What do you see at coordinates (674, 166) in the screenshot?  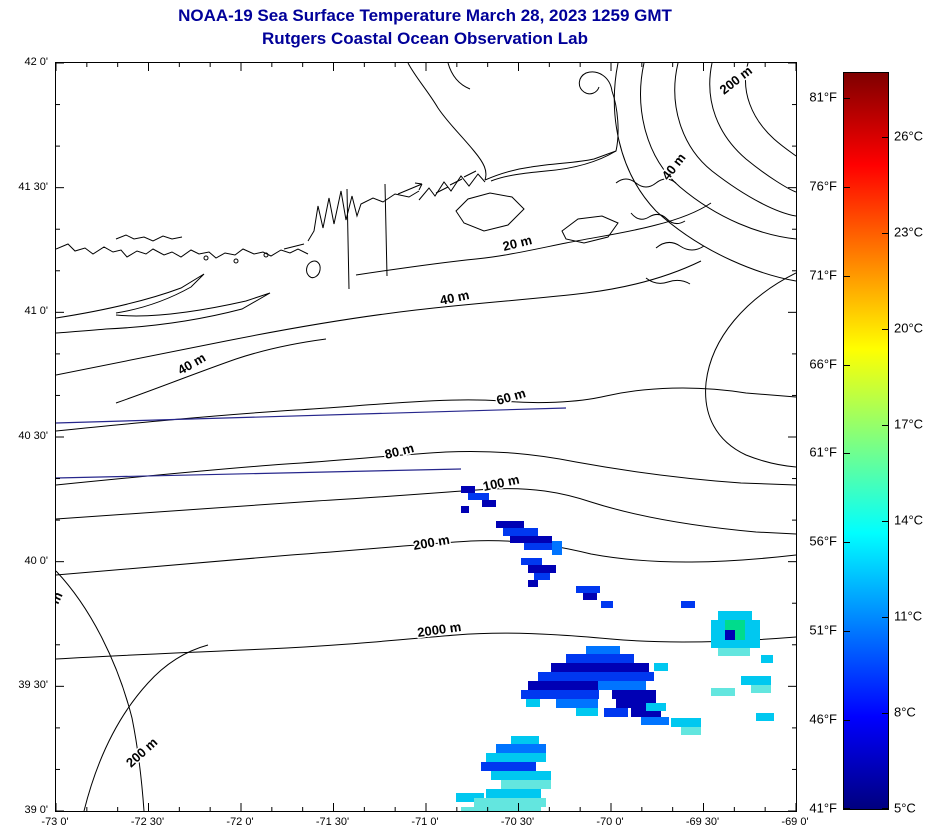 I see `contour-label: 40 m` at bounding box center [674, 166].